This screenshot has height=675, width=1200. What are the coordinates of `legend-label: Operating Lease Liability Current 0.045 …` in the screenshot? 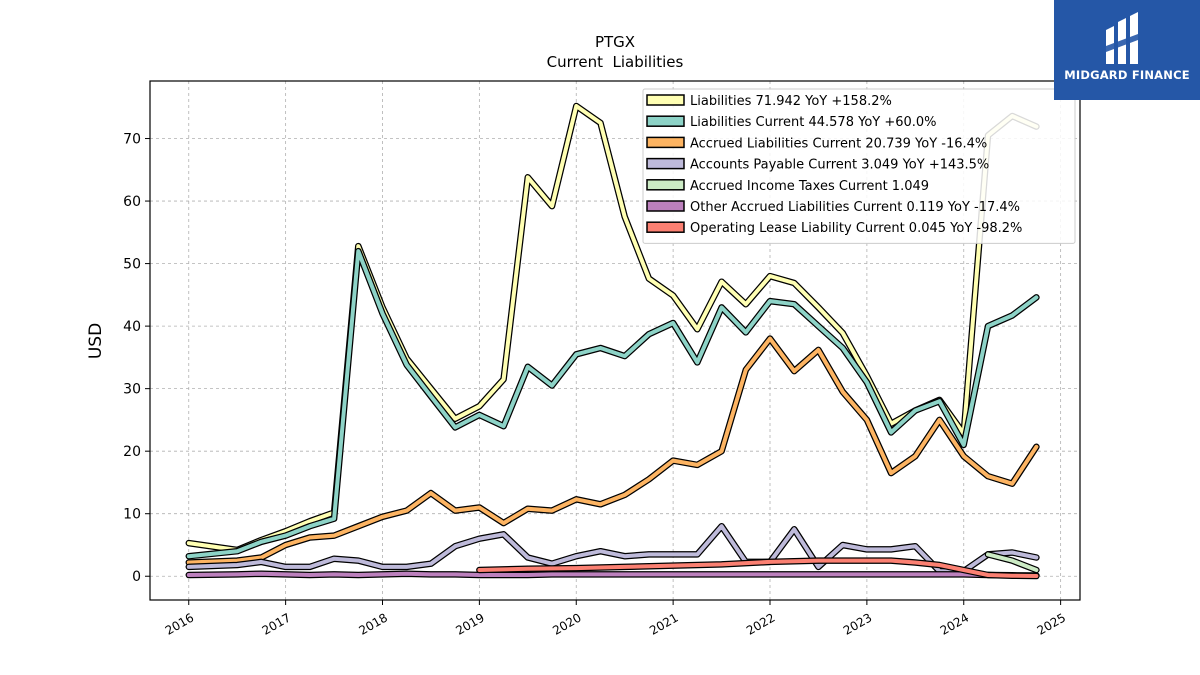 It's located at (856, 228).